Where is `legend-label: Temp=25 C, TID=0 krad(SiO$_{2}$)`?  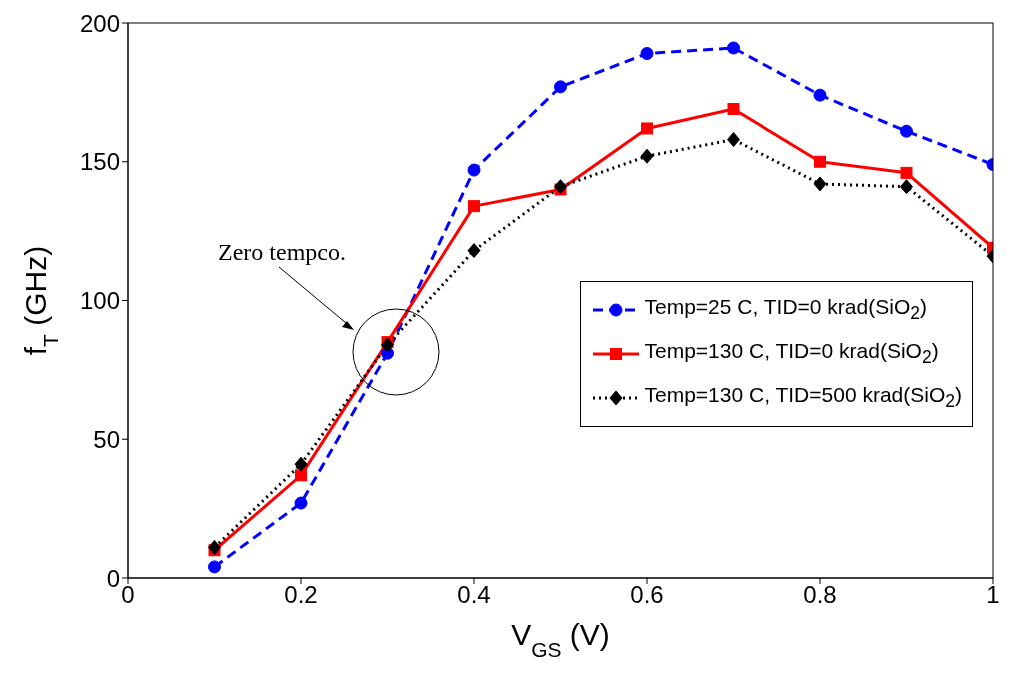 legend-label: Temp=25 C, TID=0 krad(SiO$_{2}$) is located at coordinates (785, 309).